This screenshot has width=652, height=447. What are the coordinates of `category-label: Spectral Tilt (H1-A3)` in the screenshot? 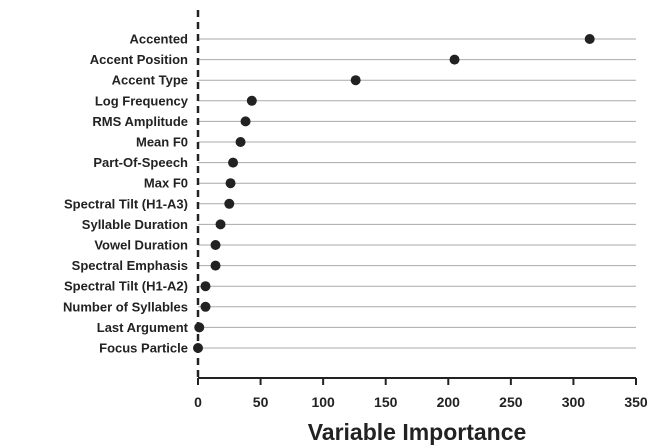 It's located at (126, 203).